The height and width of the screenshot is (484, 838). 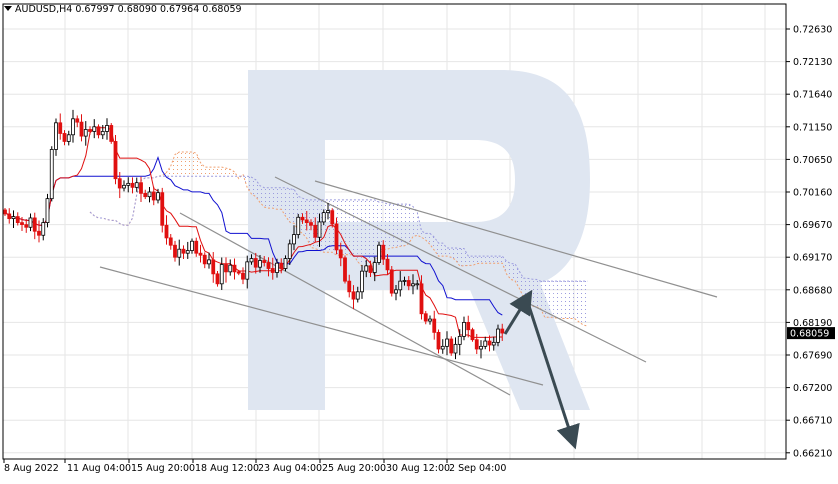 What do you see at coordinates (812, 388) in the screenshot?
I see `y-tick-label: 0.67200` at bounding box center [812, 388].